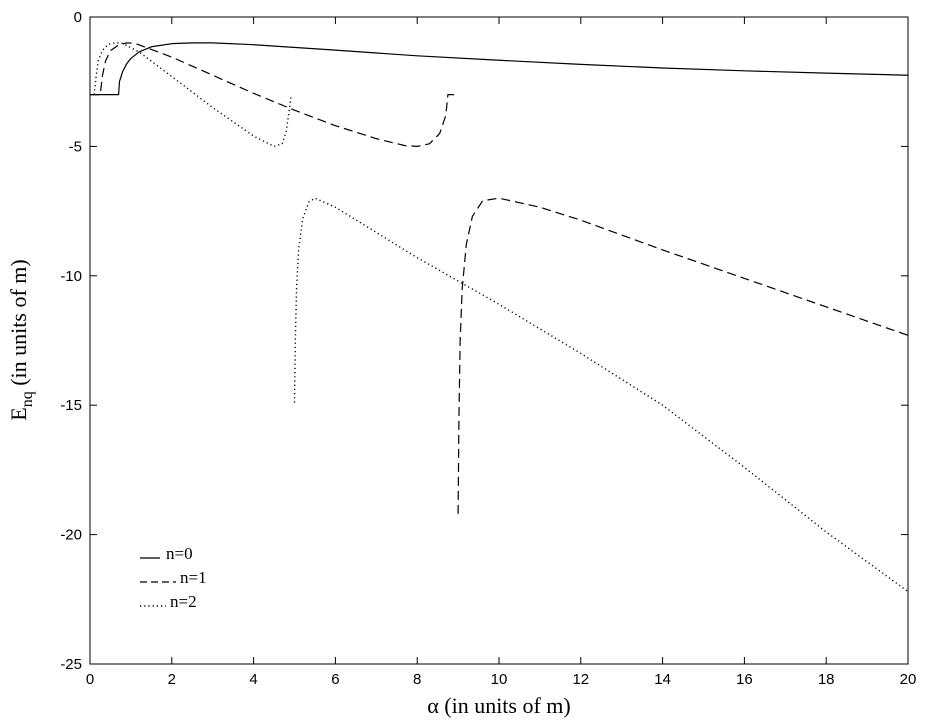  Describe the element at coordinates (662, 679) in the screenshot. I see `x-tick-label: 14` at that location.